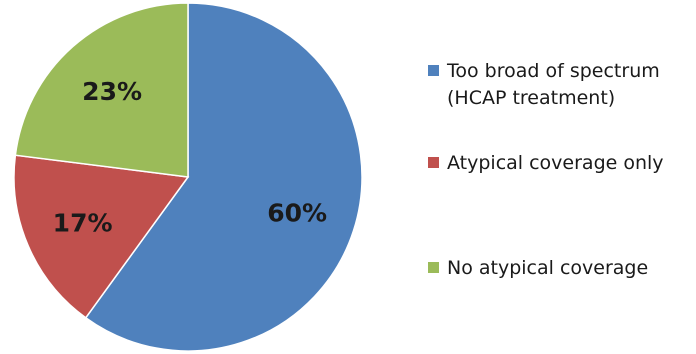 This screenshot has height=354, width=696. What do you see at coordinates (547, 268) in the screenshot?
I see `legend-label-no-atypical-coverage: No atypical coverage` at bounding box center [547, 268].